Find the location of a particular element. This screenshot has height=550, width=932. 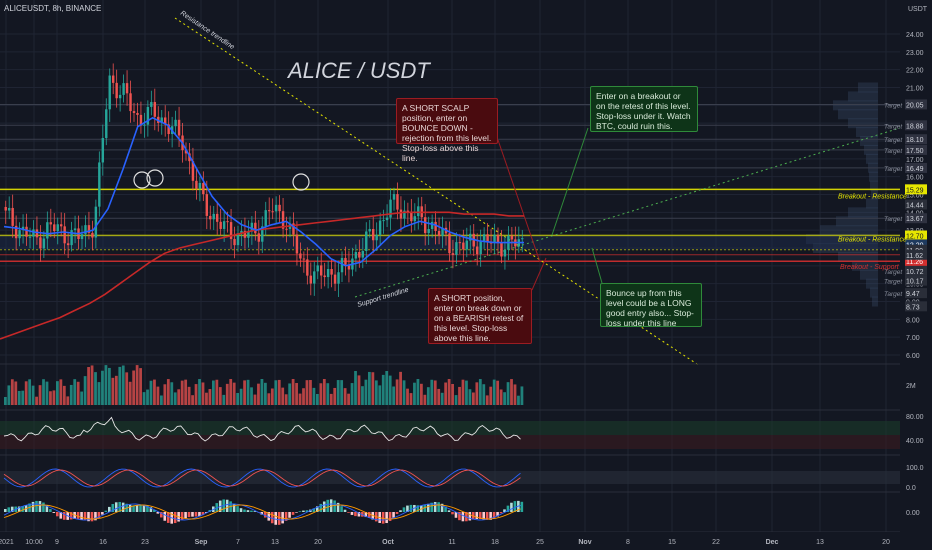

price-tick-18: 6.00 is located at coordinates (913, 356).